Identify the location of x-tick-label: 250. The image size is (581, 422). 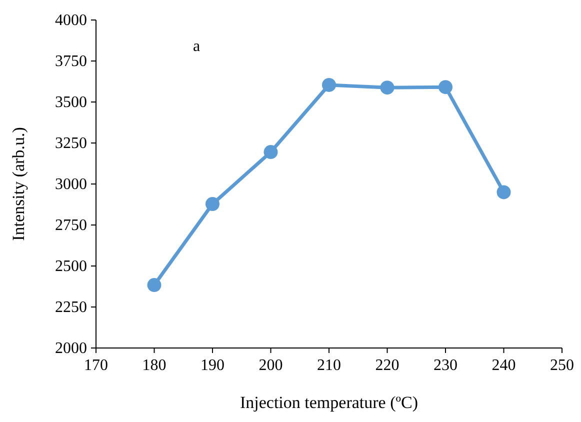
(562, 365).